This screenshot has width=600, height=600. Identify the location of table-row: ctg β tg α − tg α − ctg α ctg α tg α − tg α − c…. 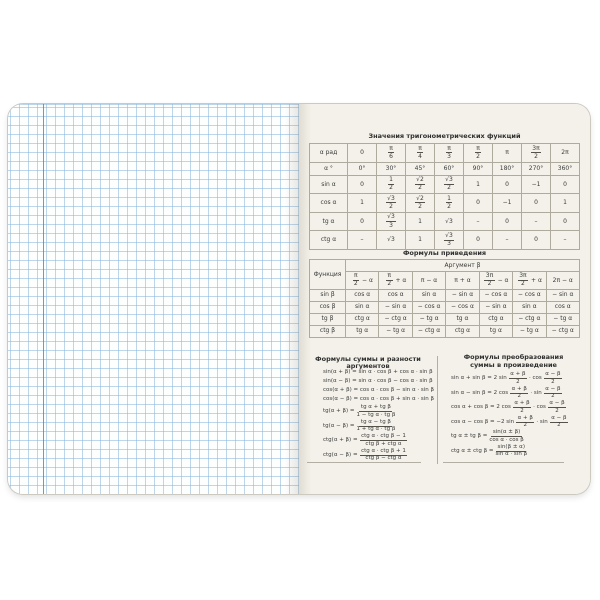
(445, 331).